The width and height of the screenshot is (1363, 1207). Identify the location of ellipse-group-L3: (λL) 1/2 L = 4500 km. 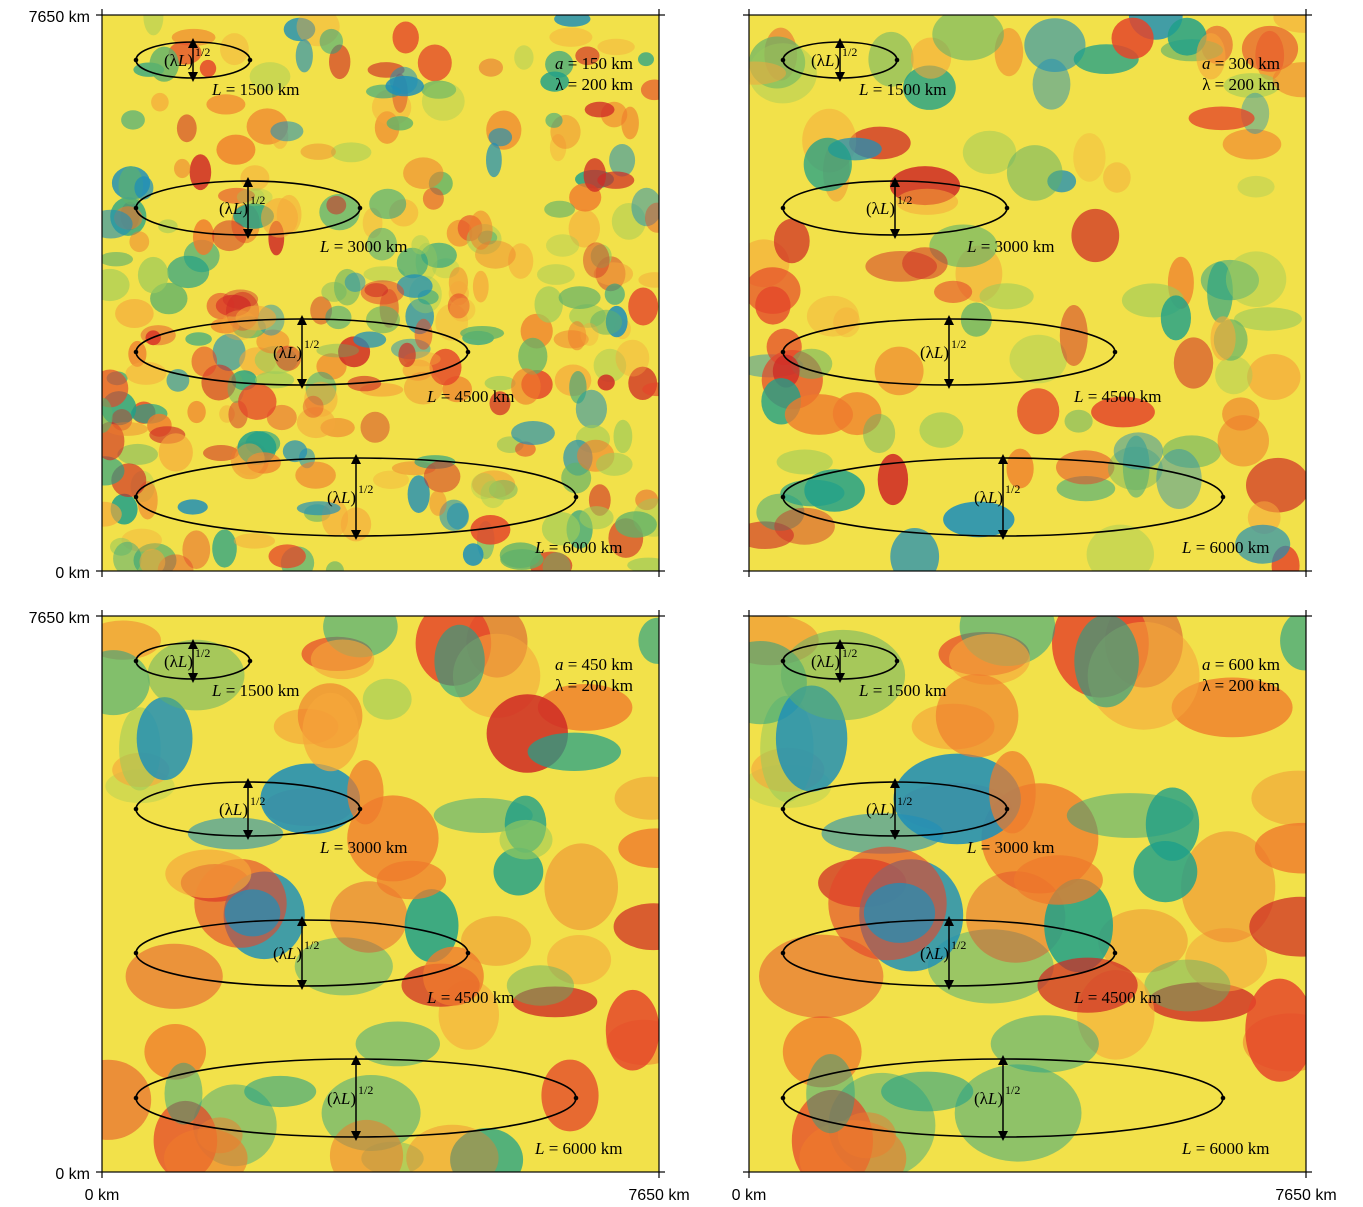
(324, 360).